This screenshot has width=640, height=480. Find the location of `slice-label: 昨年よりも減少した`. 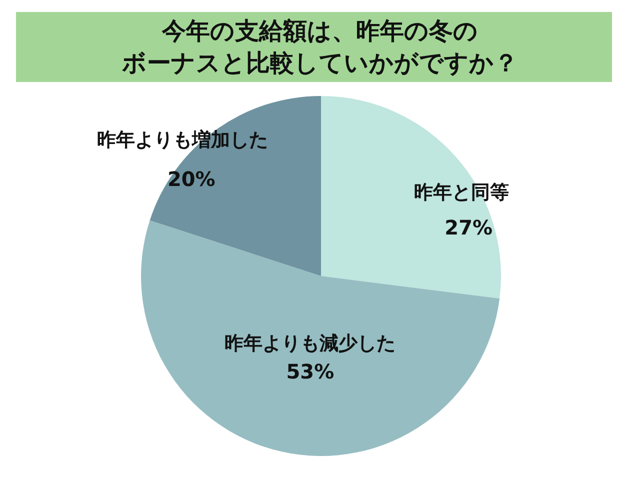

slice-label: 昨年よりも減少した is located at coordinates (310, 343).